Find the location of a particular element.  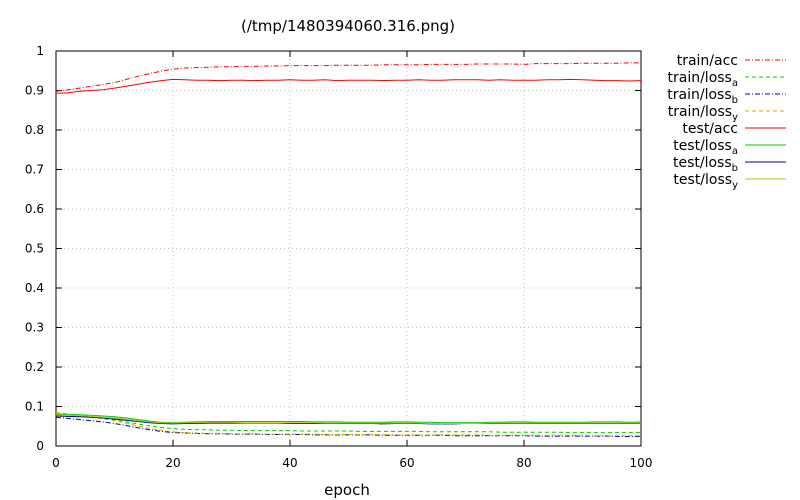

y-tick-label: 0 is located at coordinates (40, 446).